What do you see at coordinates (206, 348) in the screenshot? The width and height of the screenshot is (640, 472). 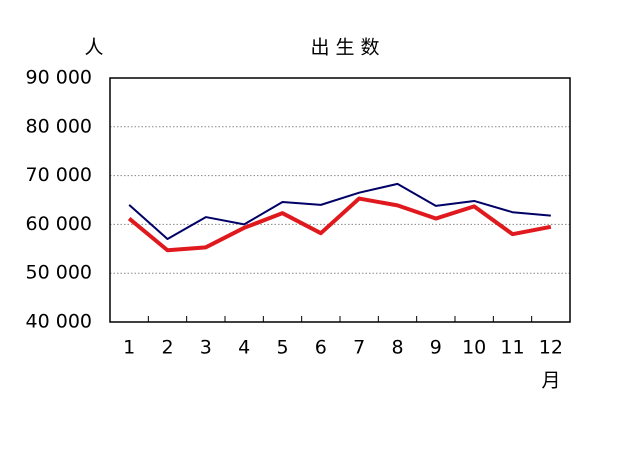 I see `x-tick-label: 3` at bounding box center [206, 348].